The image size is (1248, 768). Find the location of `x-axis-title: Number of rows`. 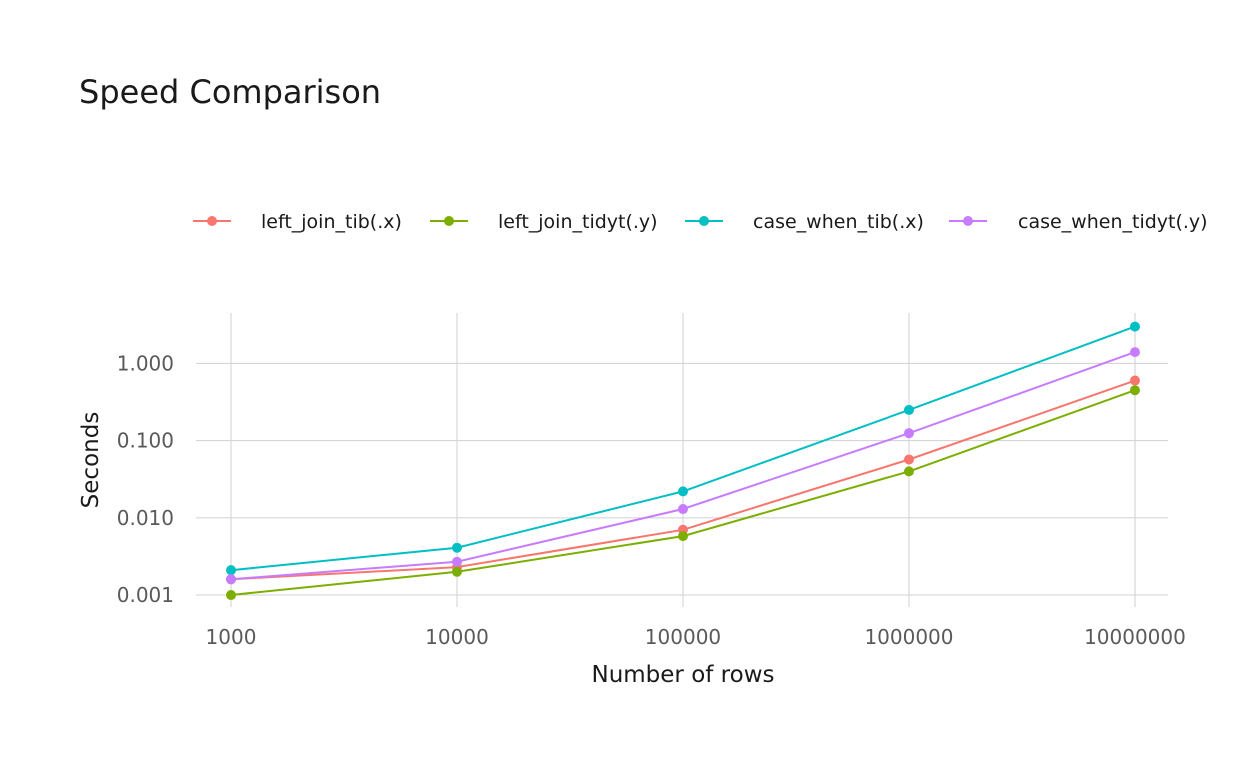

x-axis-title: Number of rows is located at coordinates (682, 675).